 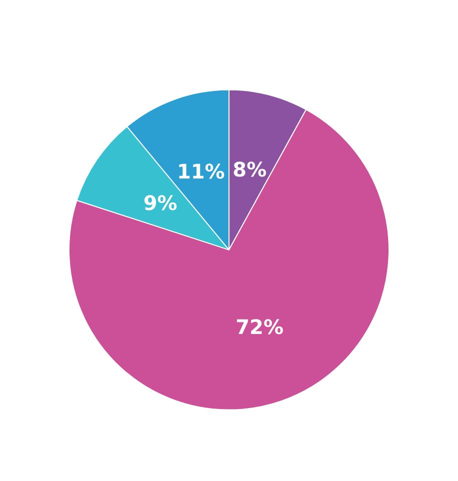 I want to click on data-label: 8%, so click(x=249, y=169).